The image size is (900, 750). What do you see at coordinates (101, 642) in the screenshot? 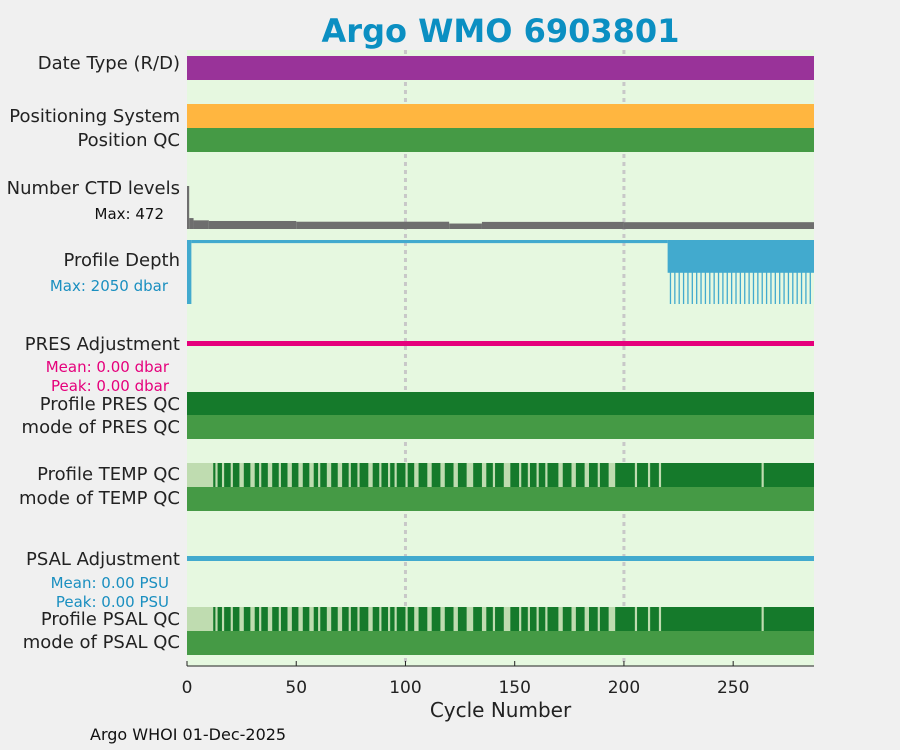
I see `label-mode-psal-qc: mode of PSAL QC` at bounding box center [101, 642].